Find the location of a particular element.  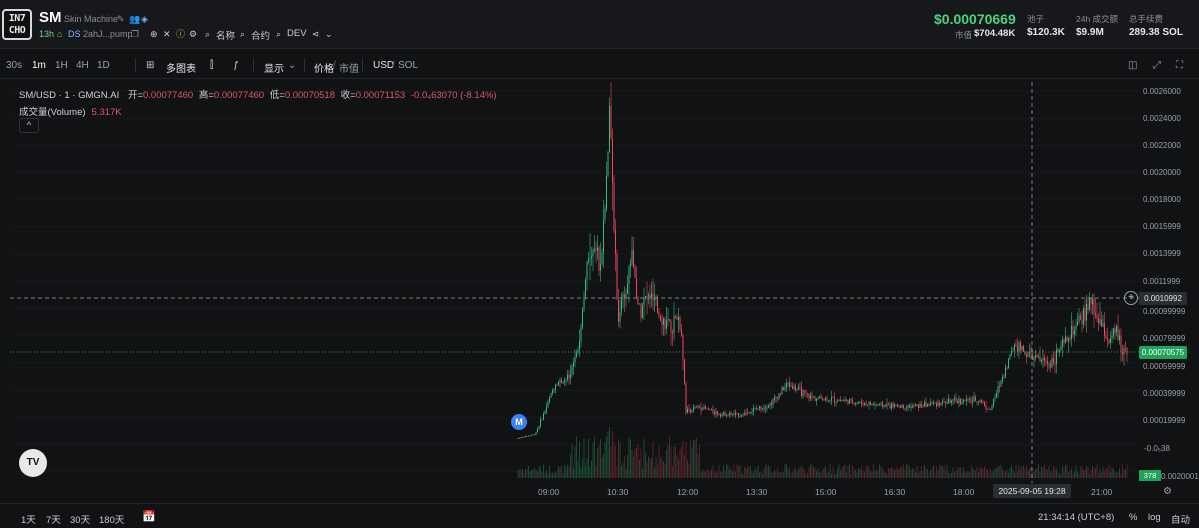

display-menu: 显示 is located at coordinates (274, 69).